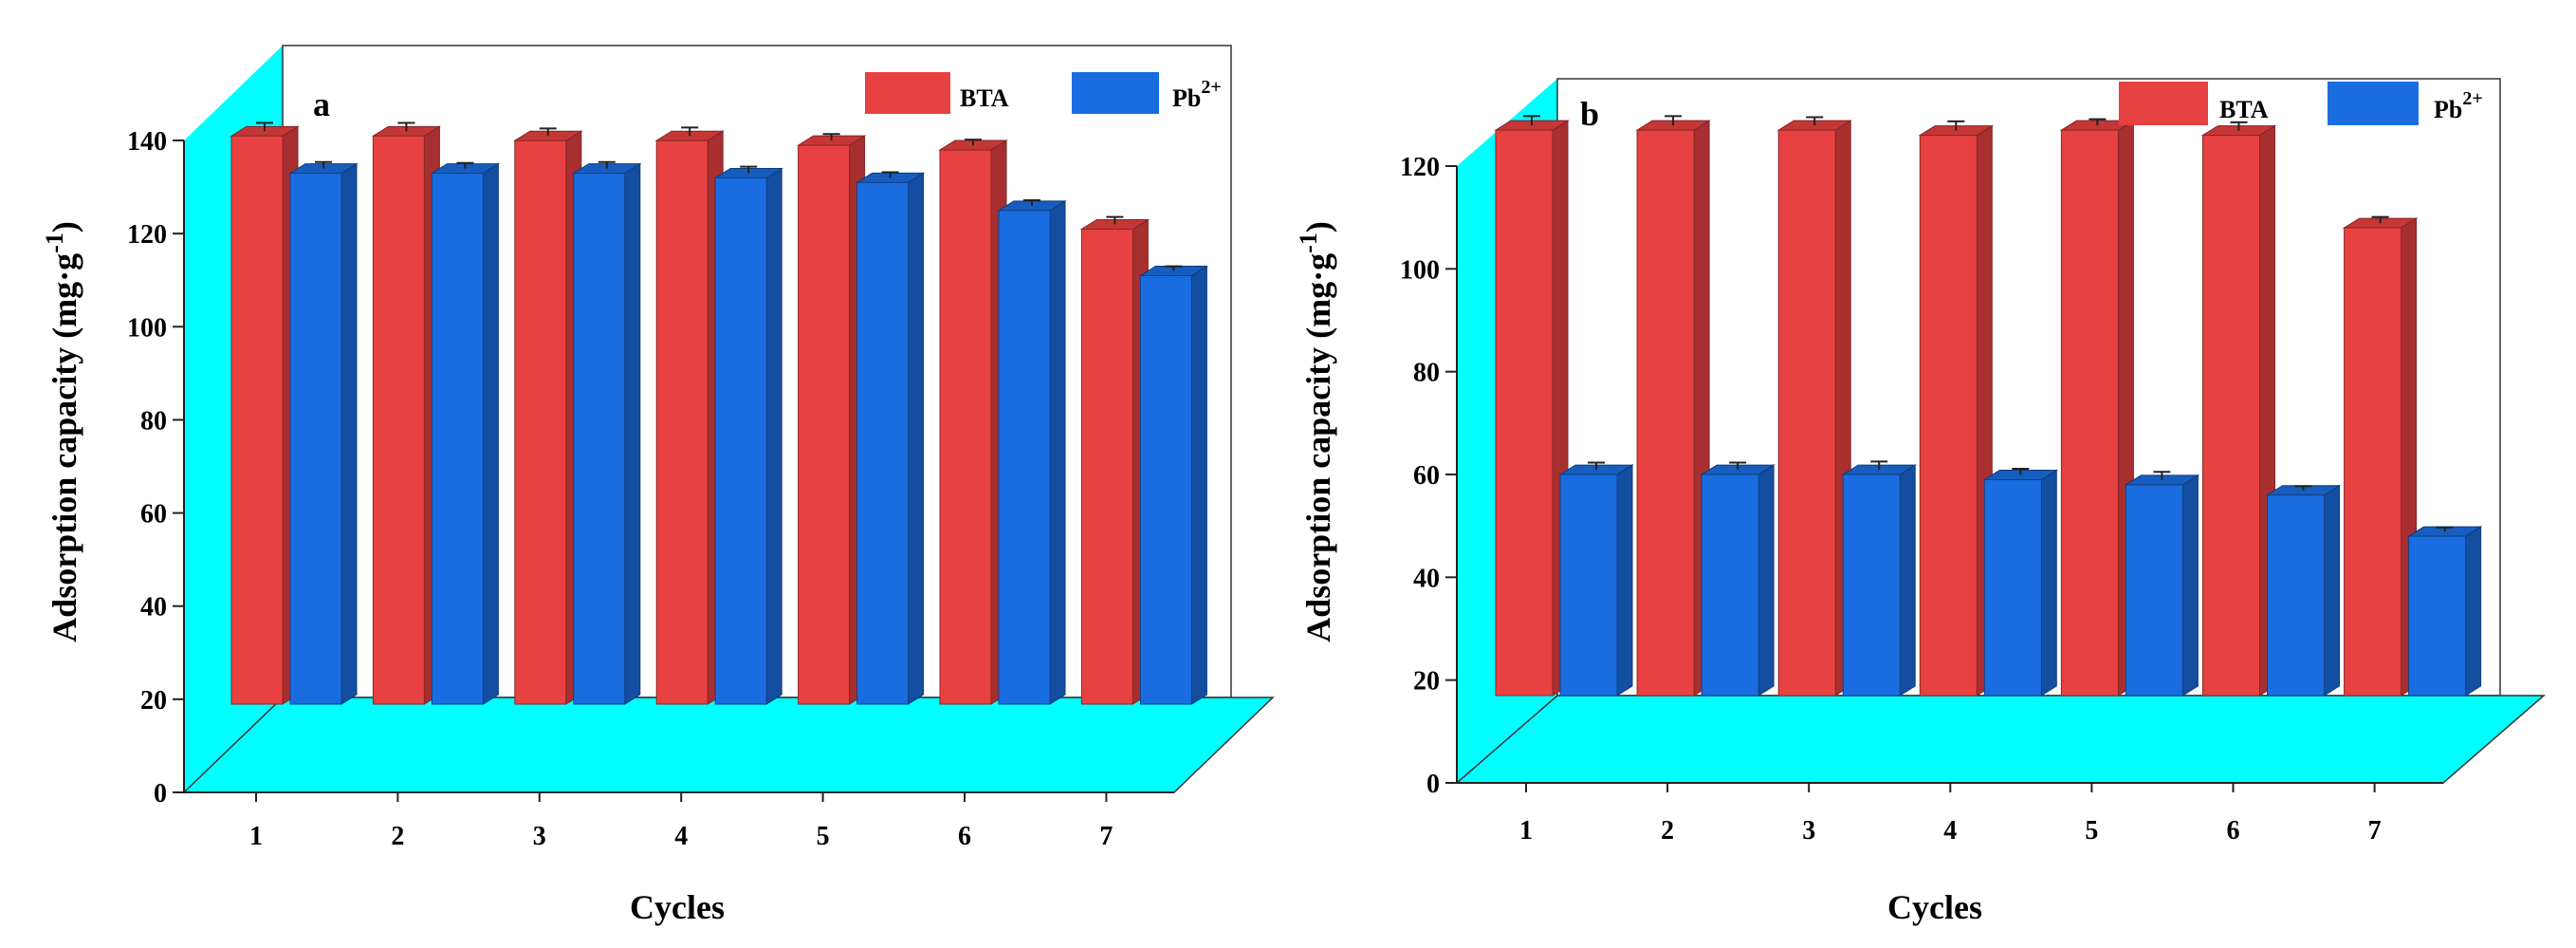 This screenshot has height=948, width=2576. Describe the element at coordinates (147, 235) in the screenshot. I see `y-tick-label: 120` at that location.